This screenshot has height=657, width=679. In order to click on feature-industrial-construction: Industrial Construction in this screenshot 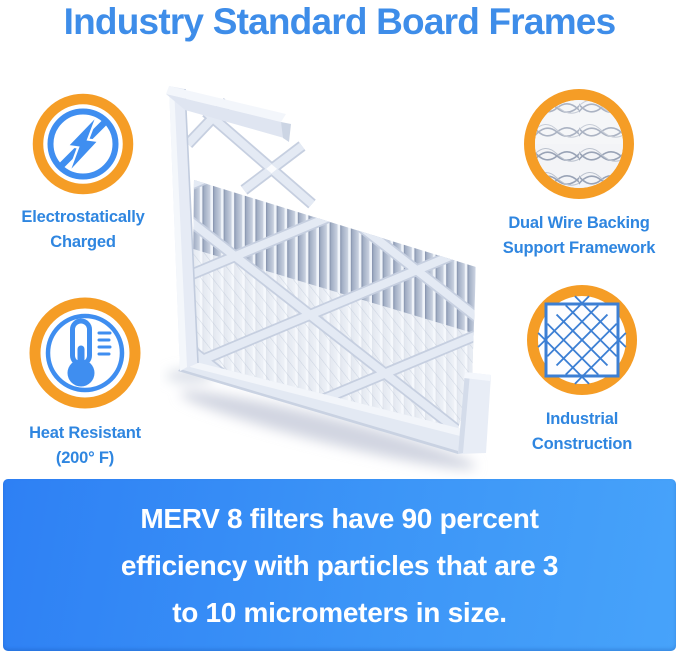, I will do `click(582, 369)`.